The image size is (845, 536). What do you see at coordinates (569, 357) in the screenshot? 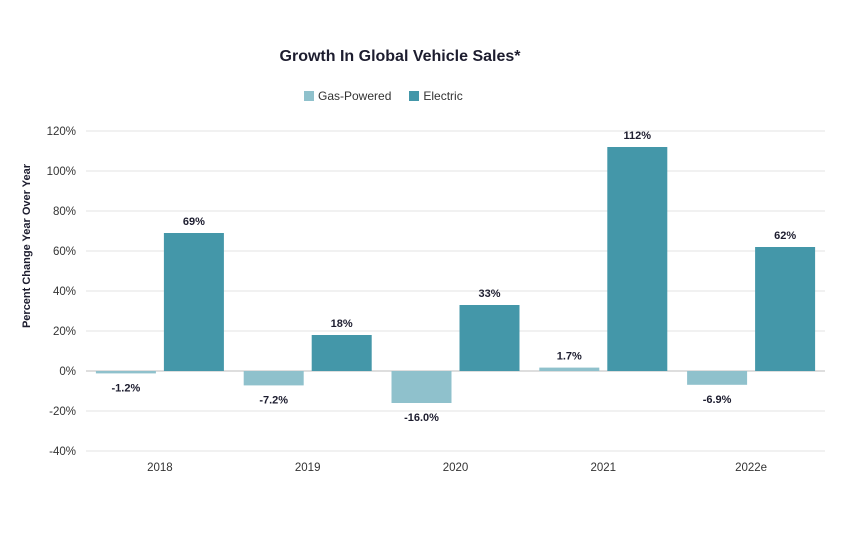
I see `data-label: 1.7%` at bounding box center [569, 357].